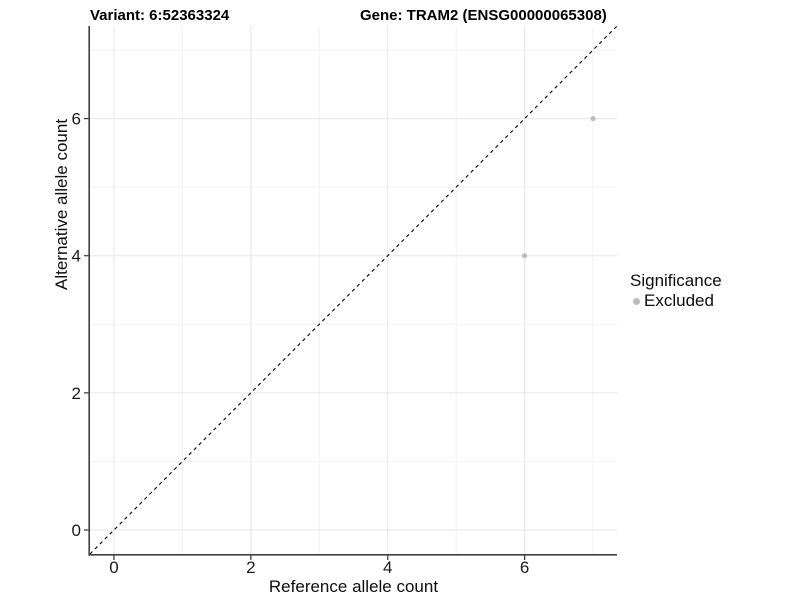 The height and width of the screenshot is (600, 800). What do you see at coordinates (353, 586) in the screenshot?
I see `x-axis-title: Reference allele count` at bounding box center [353, 586].